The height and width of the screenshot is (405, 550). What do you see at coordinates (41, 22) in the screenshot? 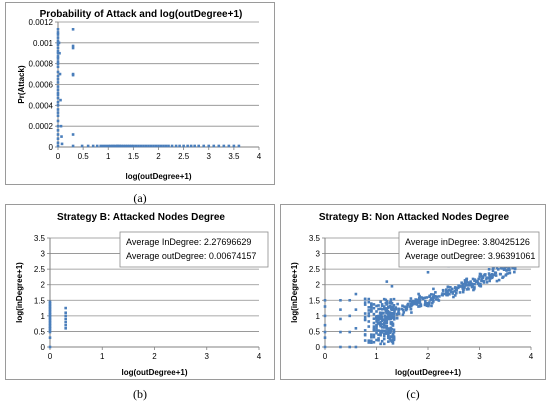
I see `y-tick-label: 0.0012` at bounding box center [41, 22].